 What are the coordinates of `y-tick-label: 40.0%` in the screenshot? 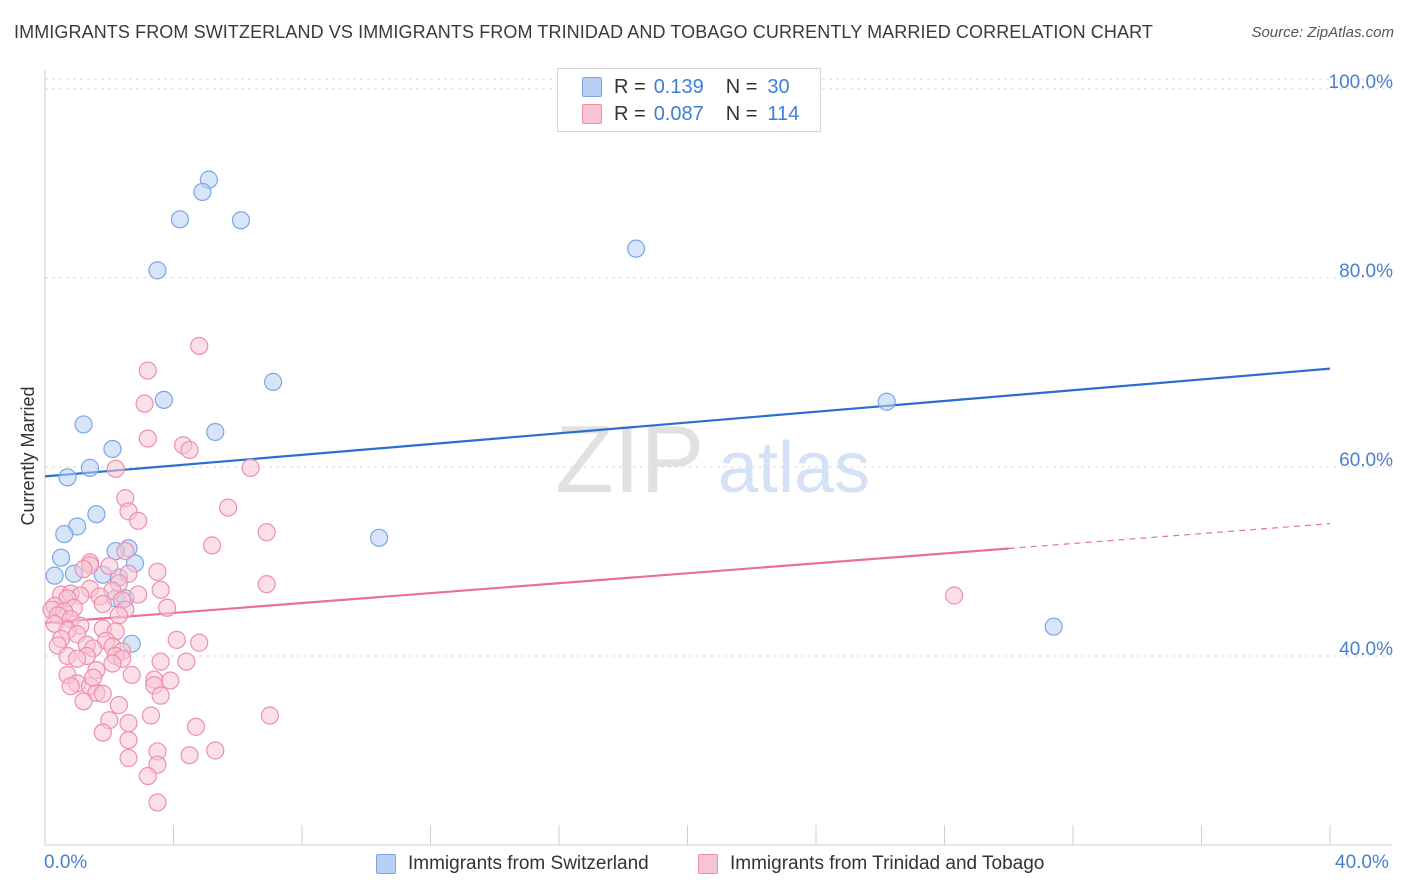 It's located at (1366, 649).